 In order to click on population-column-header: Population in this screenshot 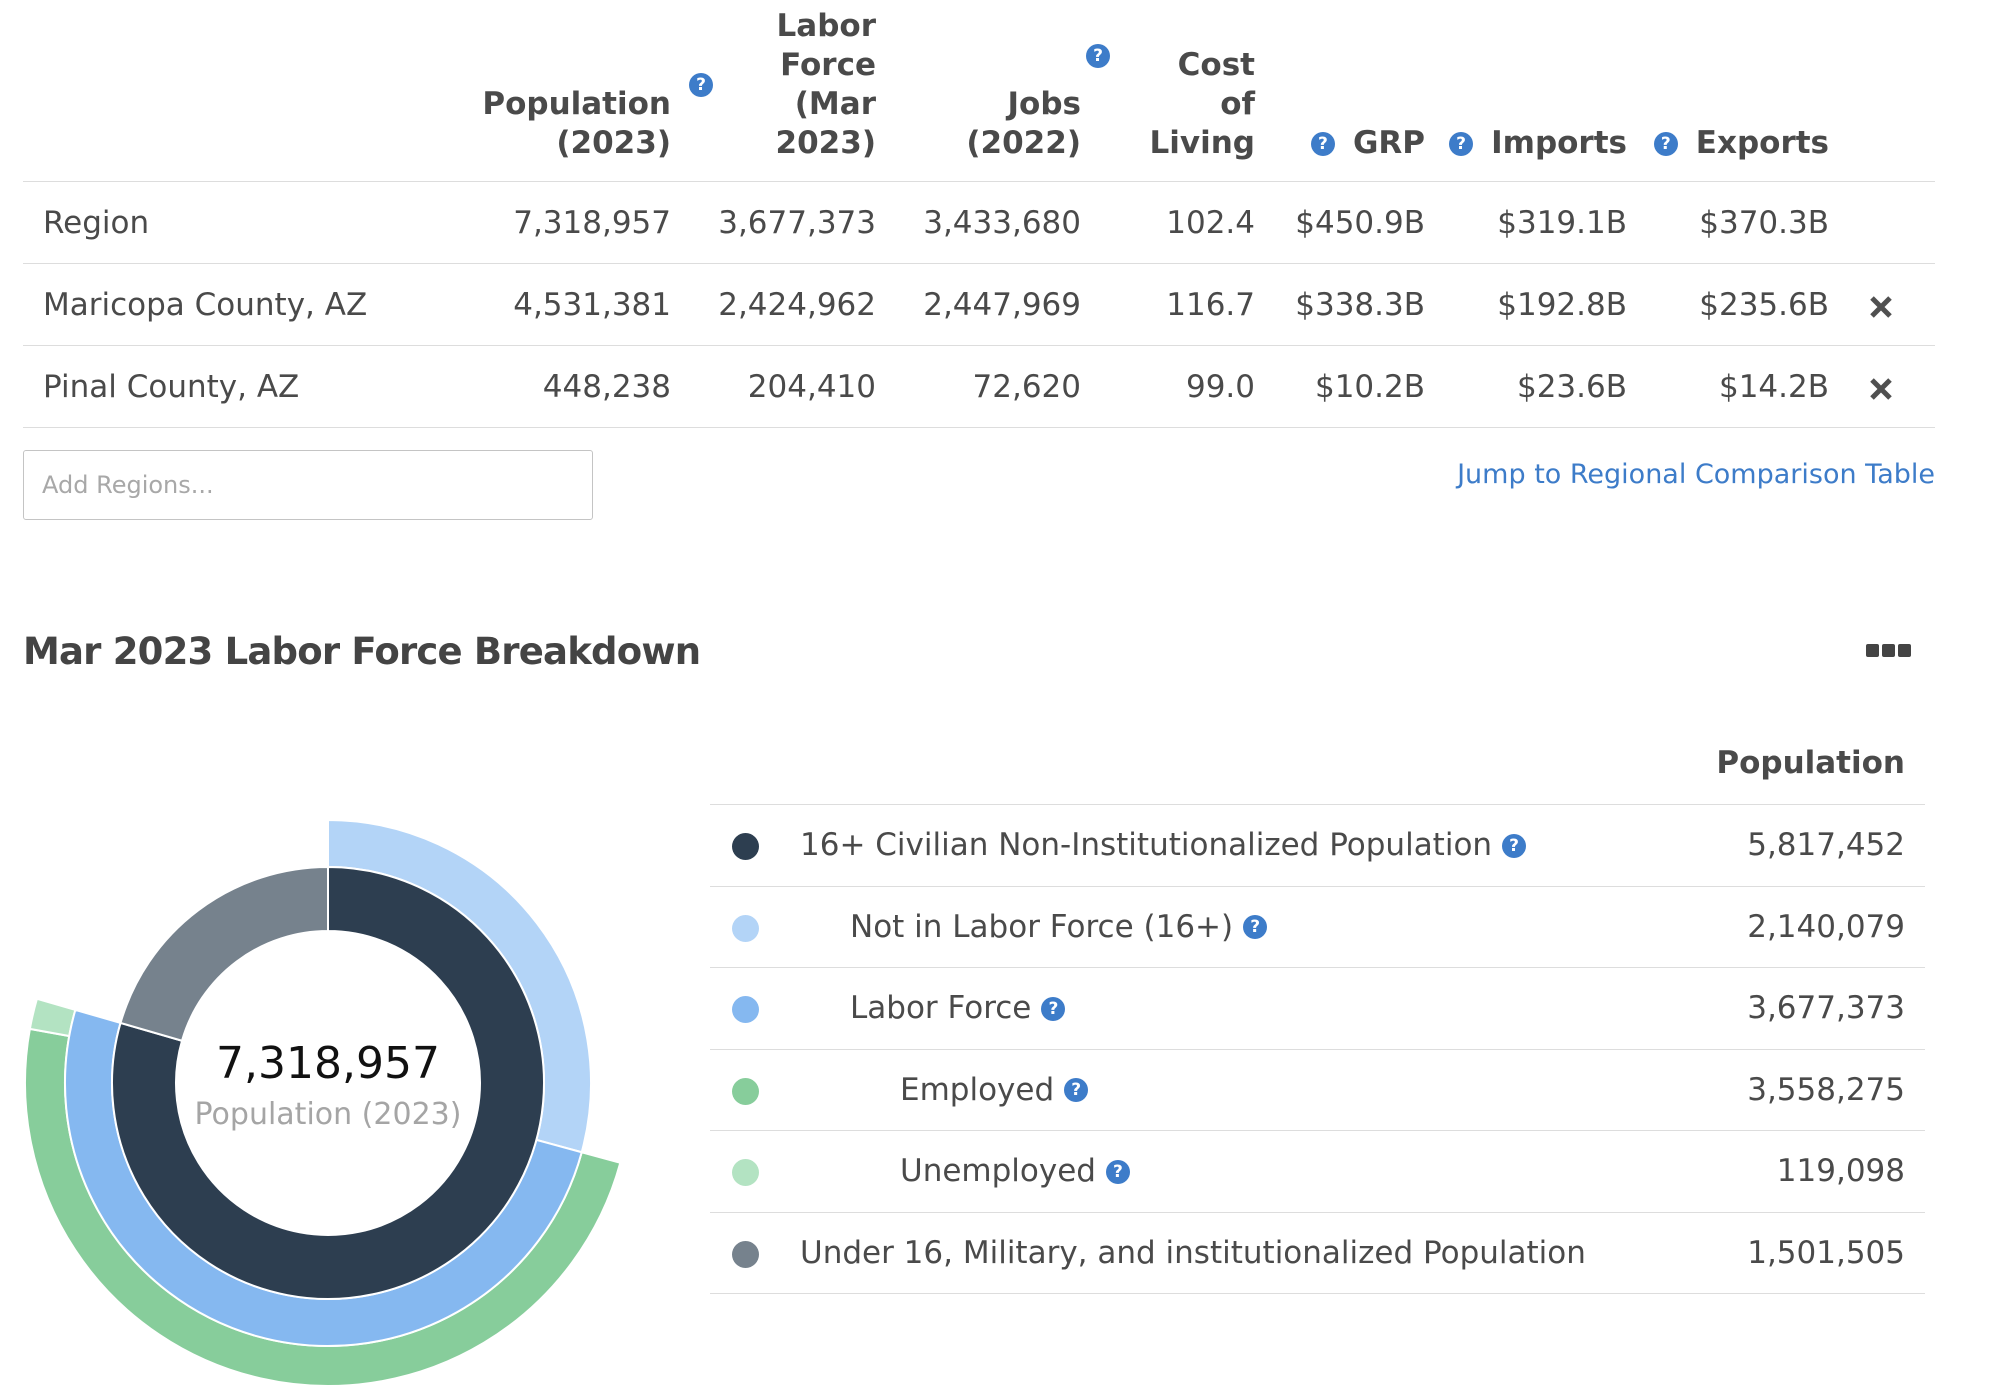, I will do `click(1810, 763)`.